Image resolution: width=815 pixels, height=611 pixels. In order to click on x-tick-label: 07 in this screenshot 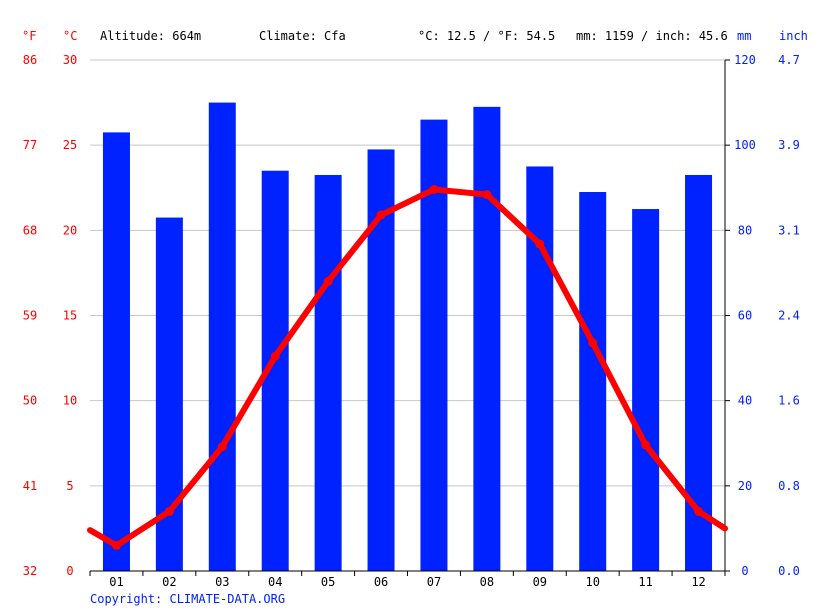, I will do `click(434, 582)`.